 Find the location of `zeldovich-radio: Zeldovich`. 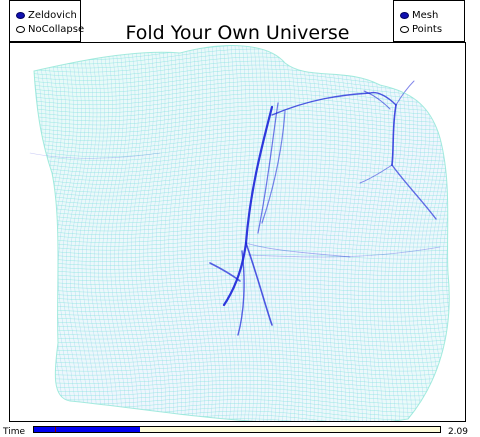

zeldovich-radio: Zeldovich is located at coordinates (46, 15).